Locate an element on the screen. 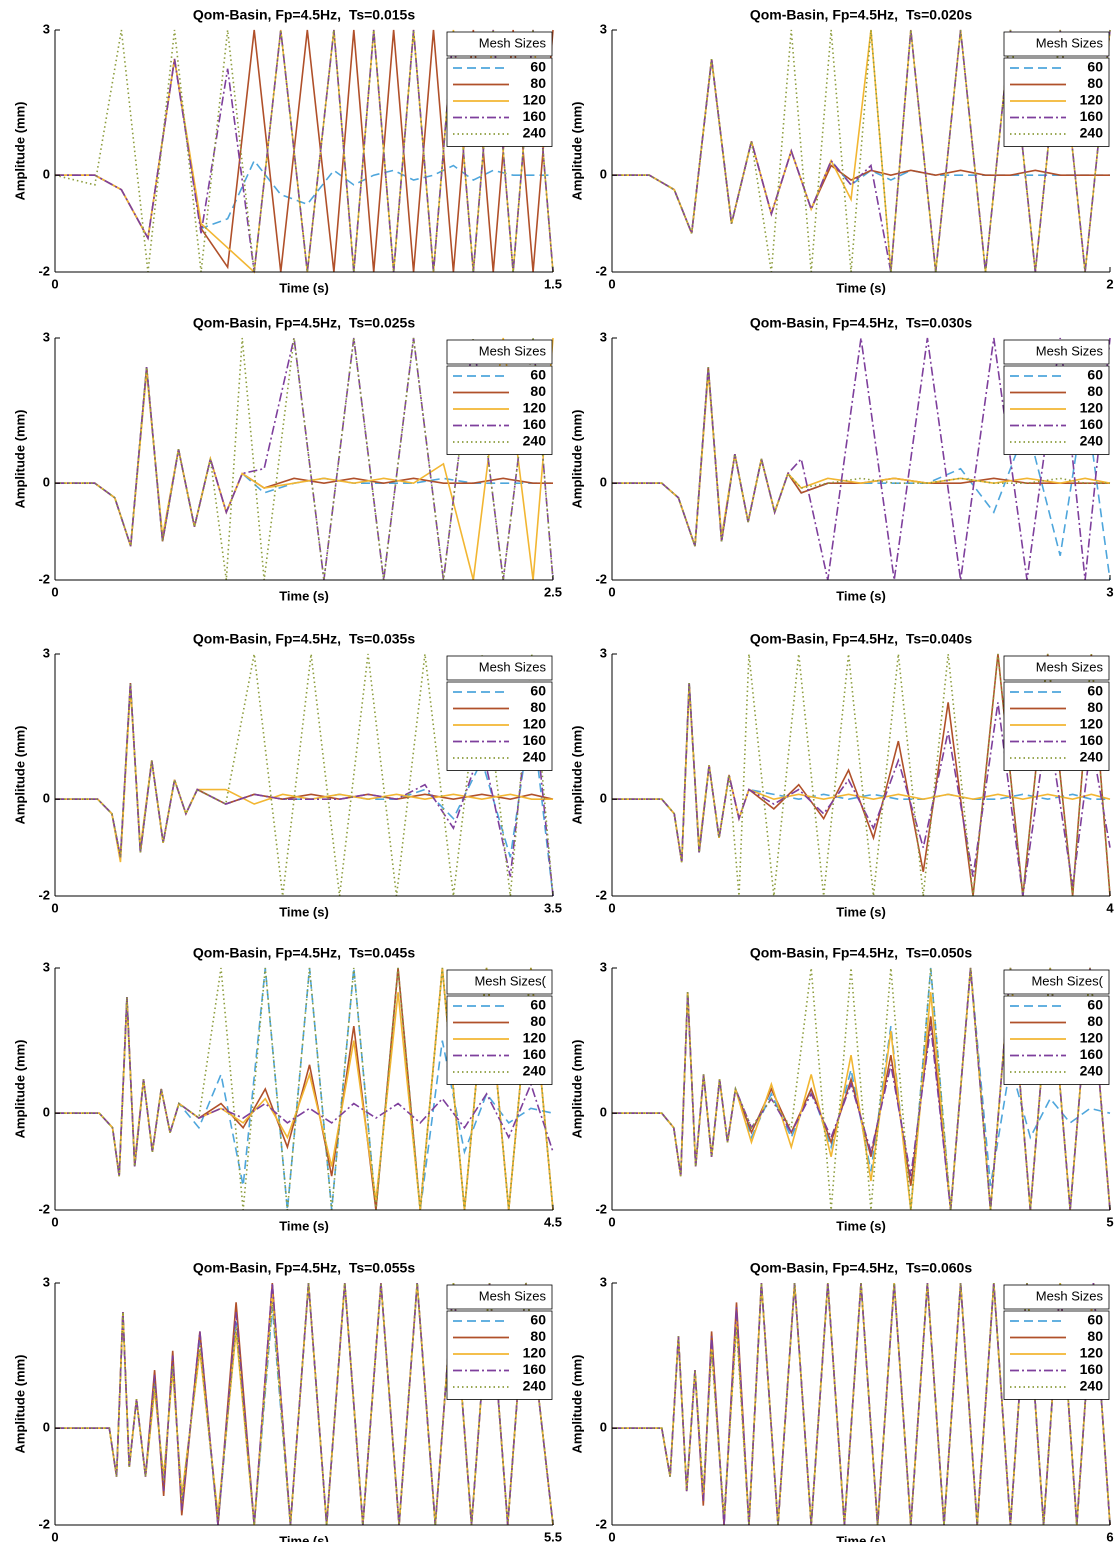 This screenshot has height=1542, width=1120. chart-title: Qom-Basin, Fp=4.5Hz, Ts=0.015s is located at coordinates (304, 15).